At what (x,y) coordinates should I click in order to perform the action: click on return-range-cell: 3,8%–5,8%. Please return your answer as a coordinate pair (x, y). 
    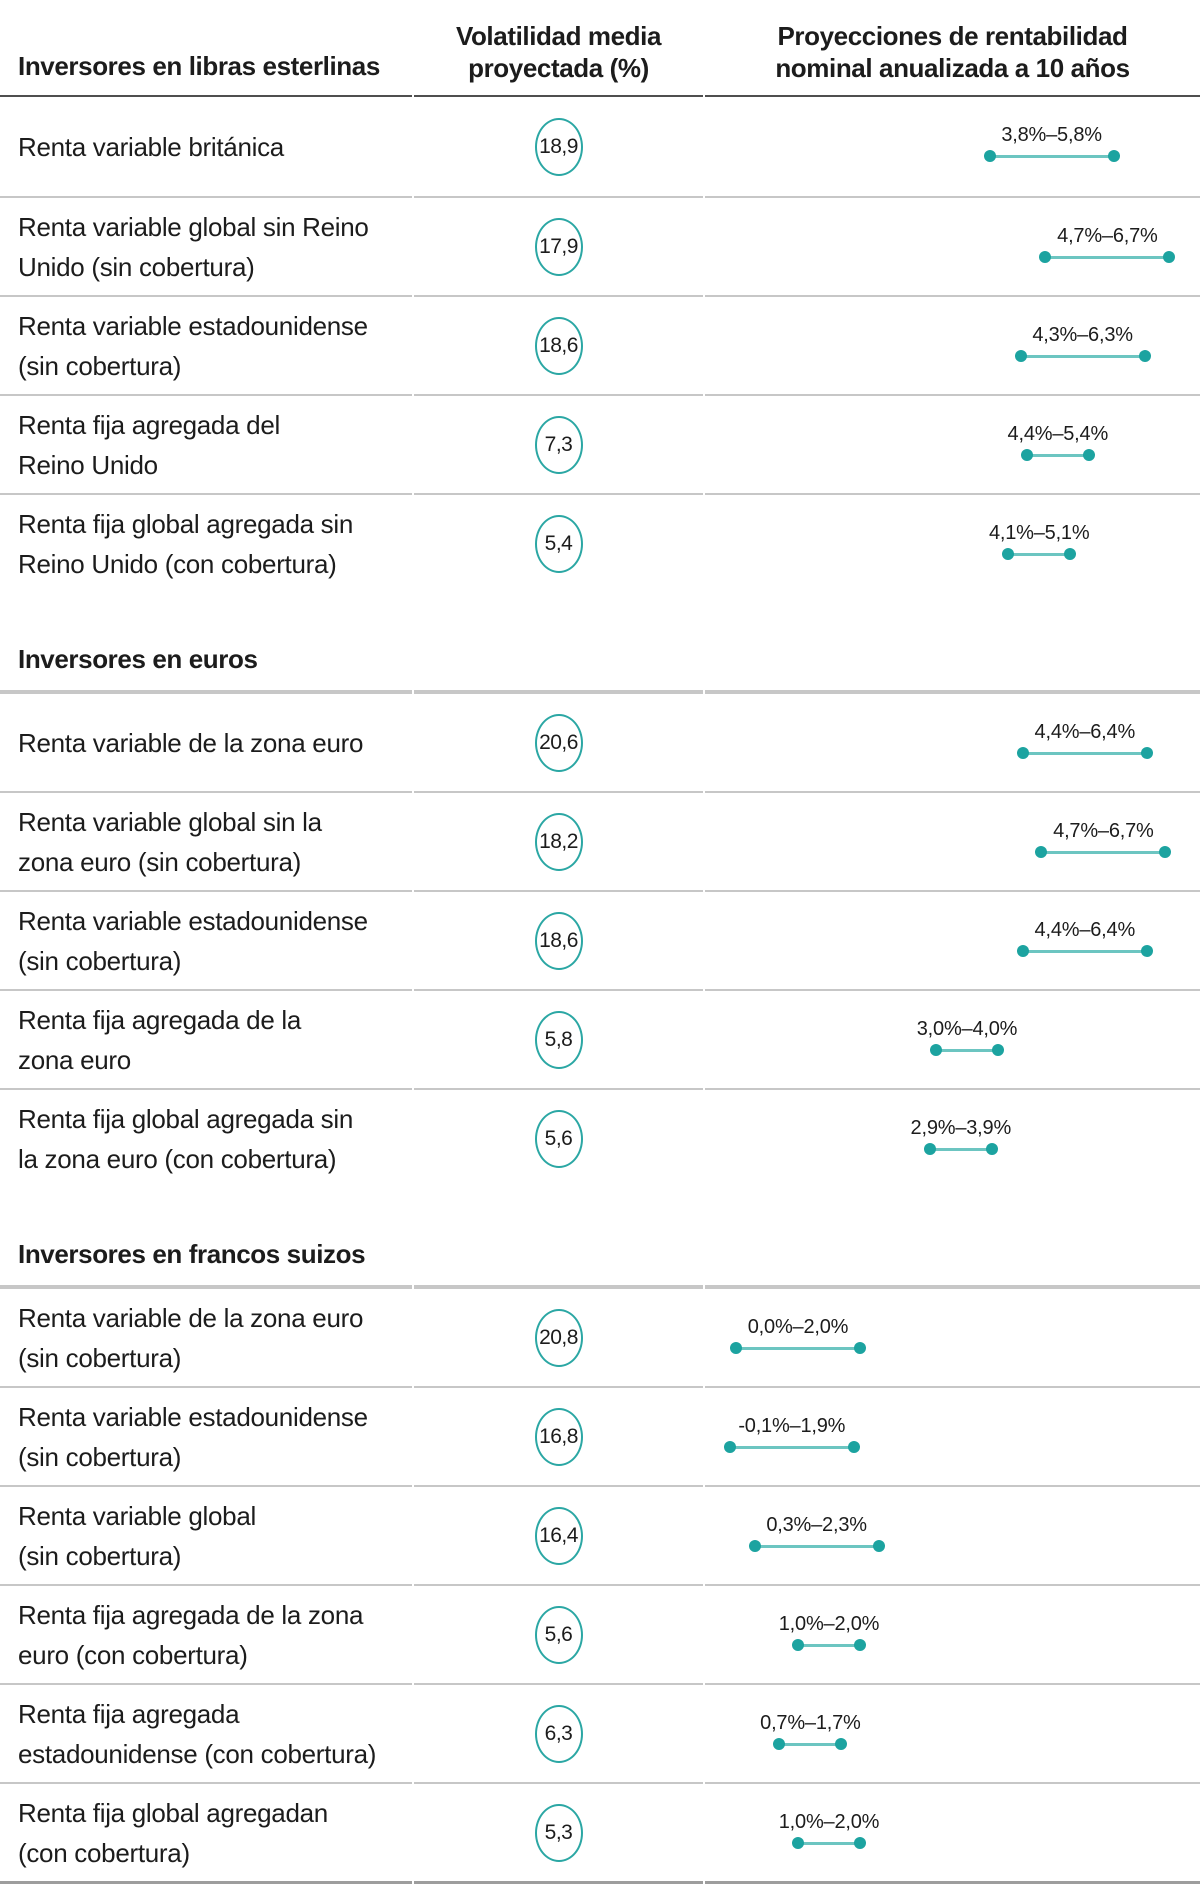
    Looking at the image, I should click on (952, 146).